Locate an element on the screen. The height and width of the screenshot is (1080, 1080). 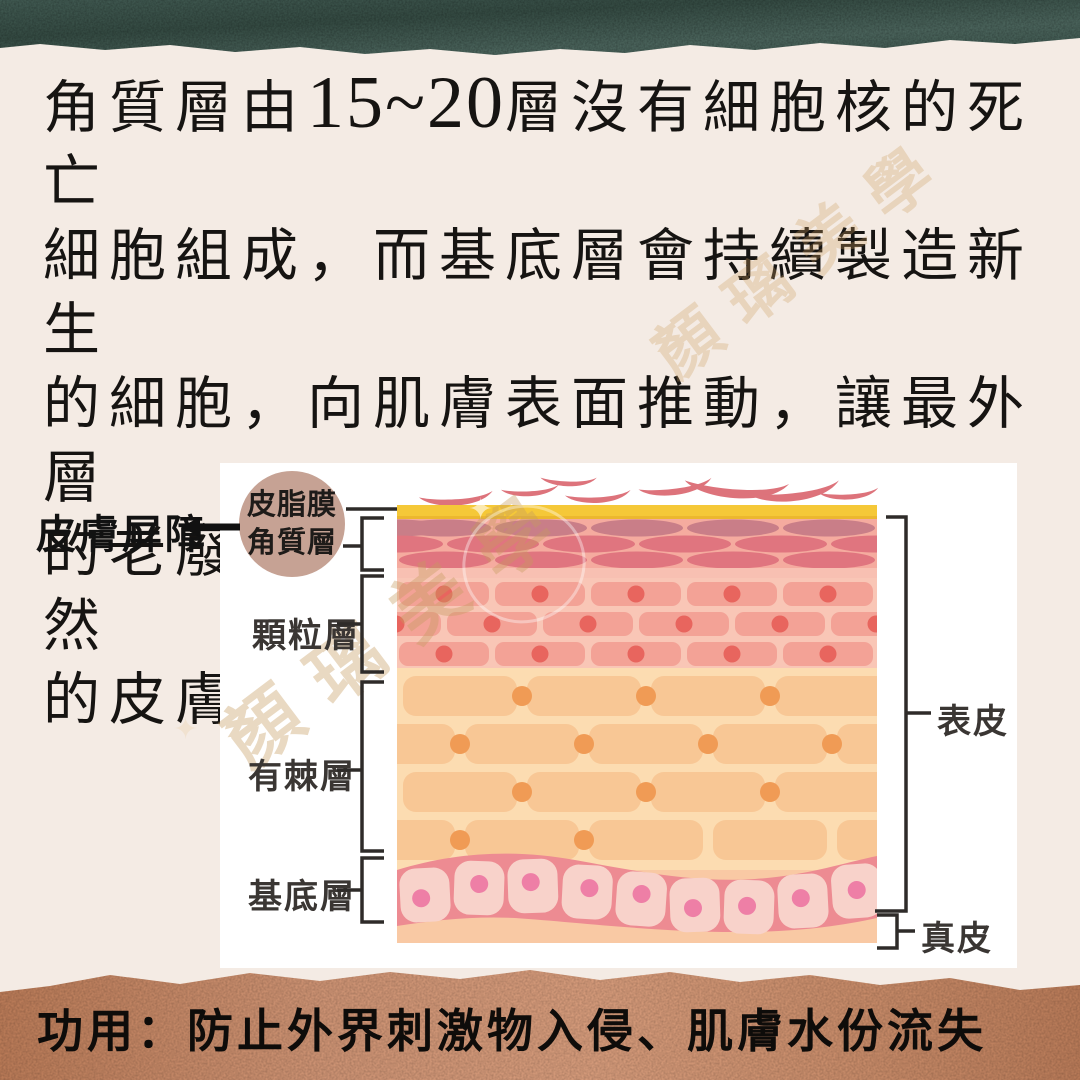
intro-line-1: 角質層由15~20層沒有細胞核的死亡 is located at coordinates (548, 142).